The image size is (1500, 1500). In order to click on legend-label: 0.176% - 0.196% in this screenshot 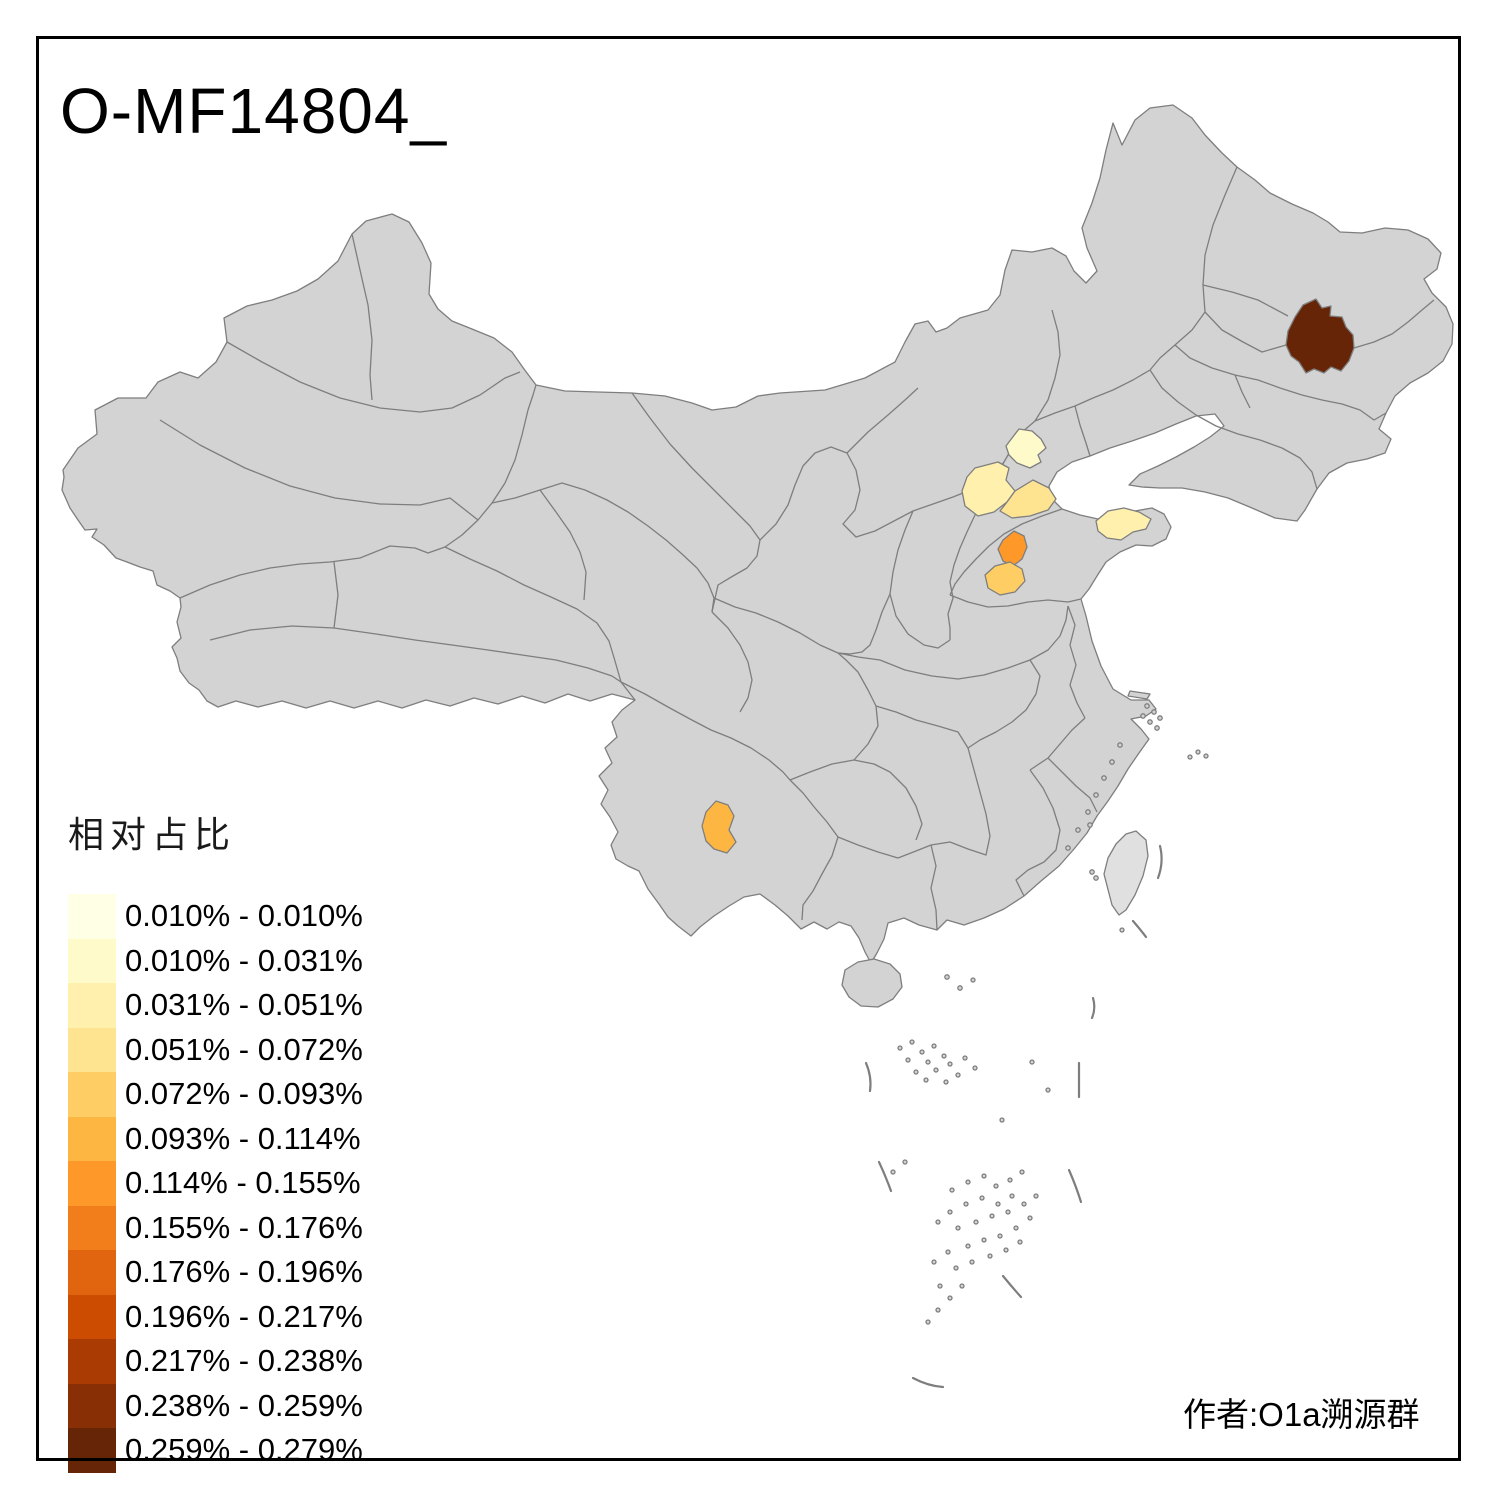, I will do `click(244, 1272)`.